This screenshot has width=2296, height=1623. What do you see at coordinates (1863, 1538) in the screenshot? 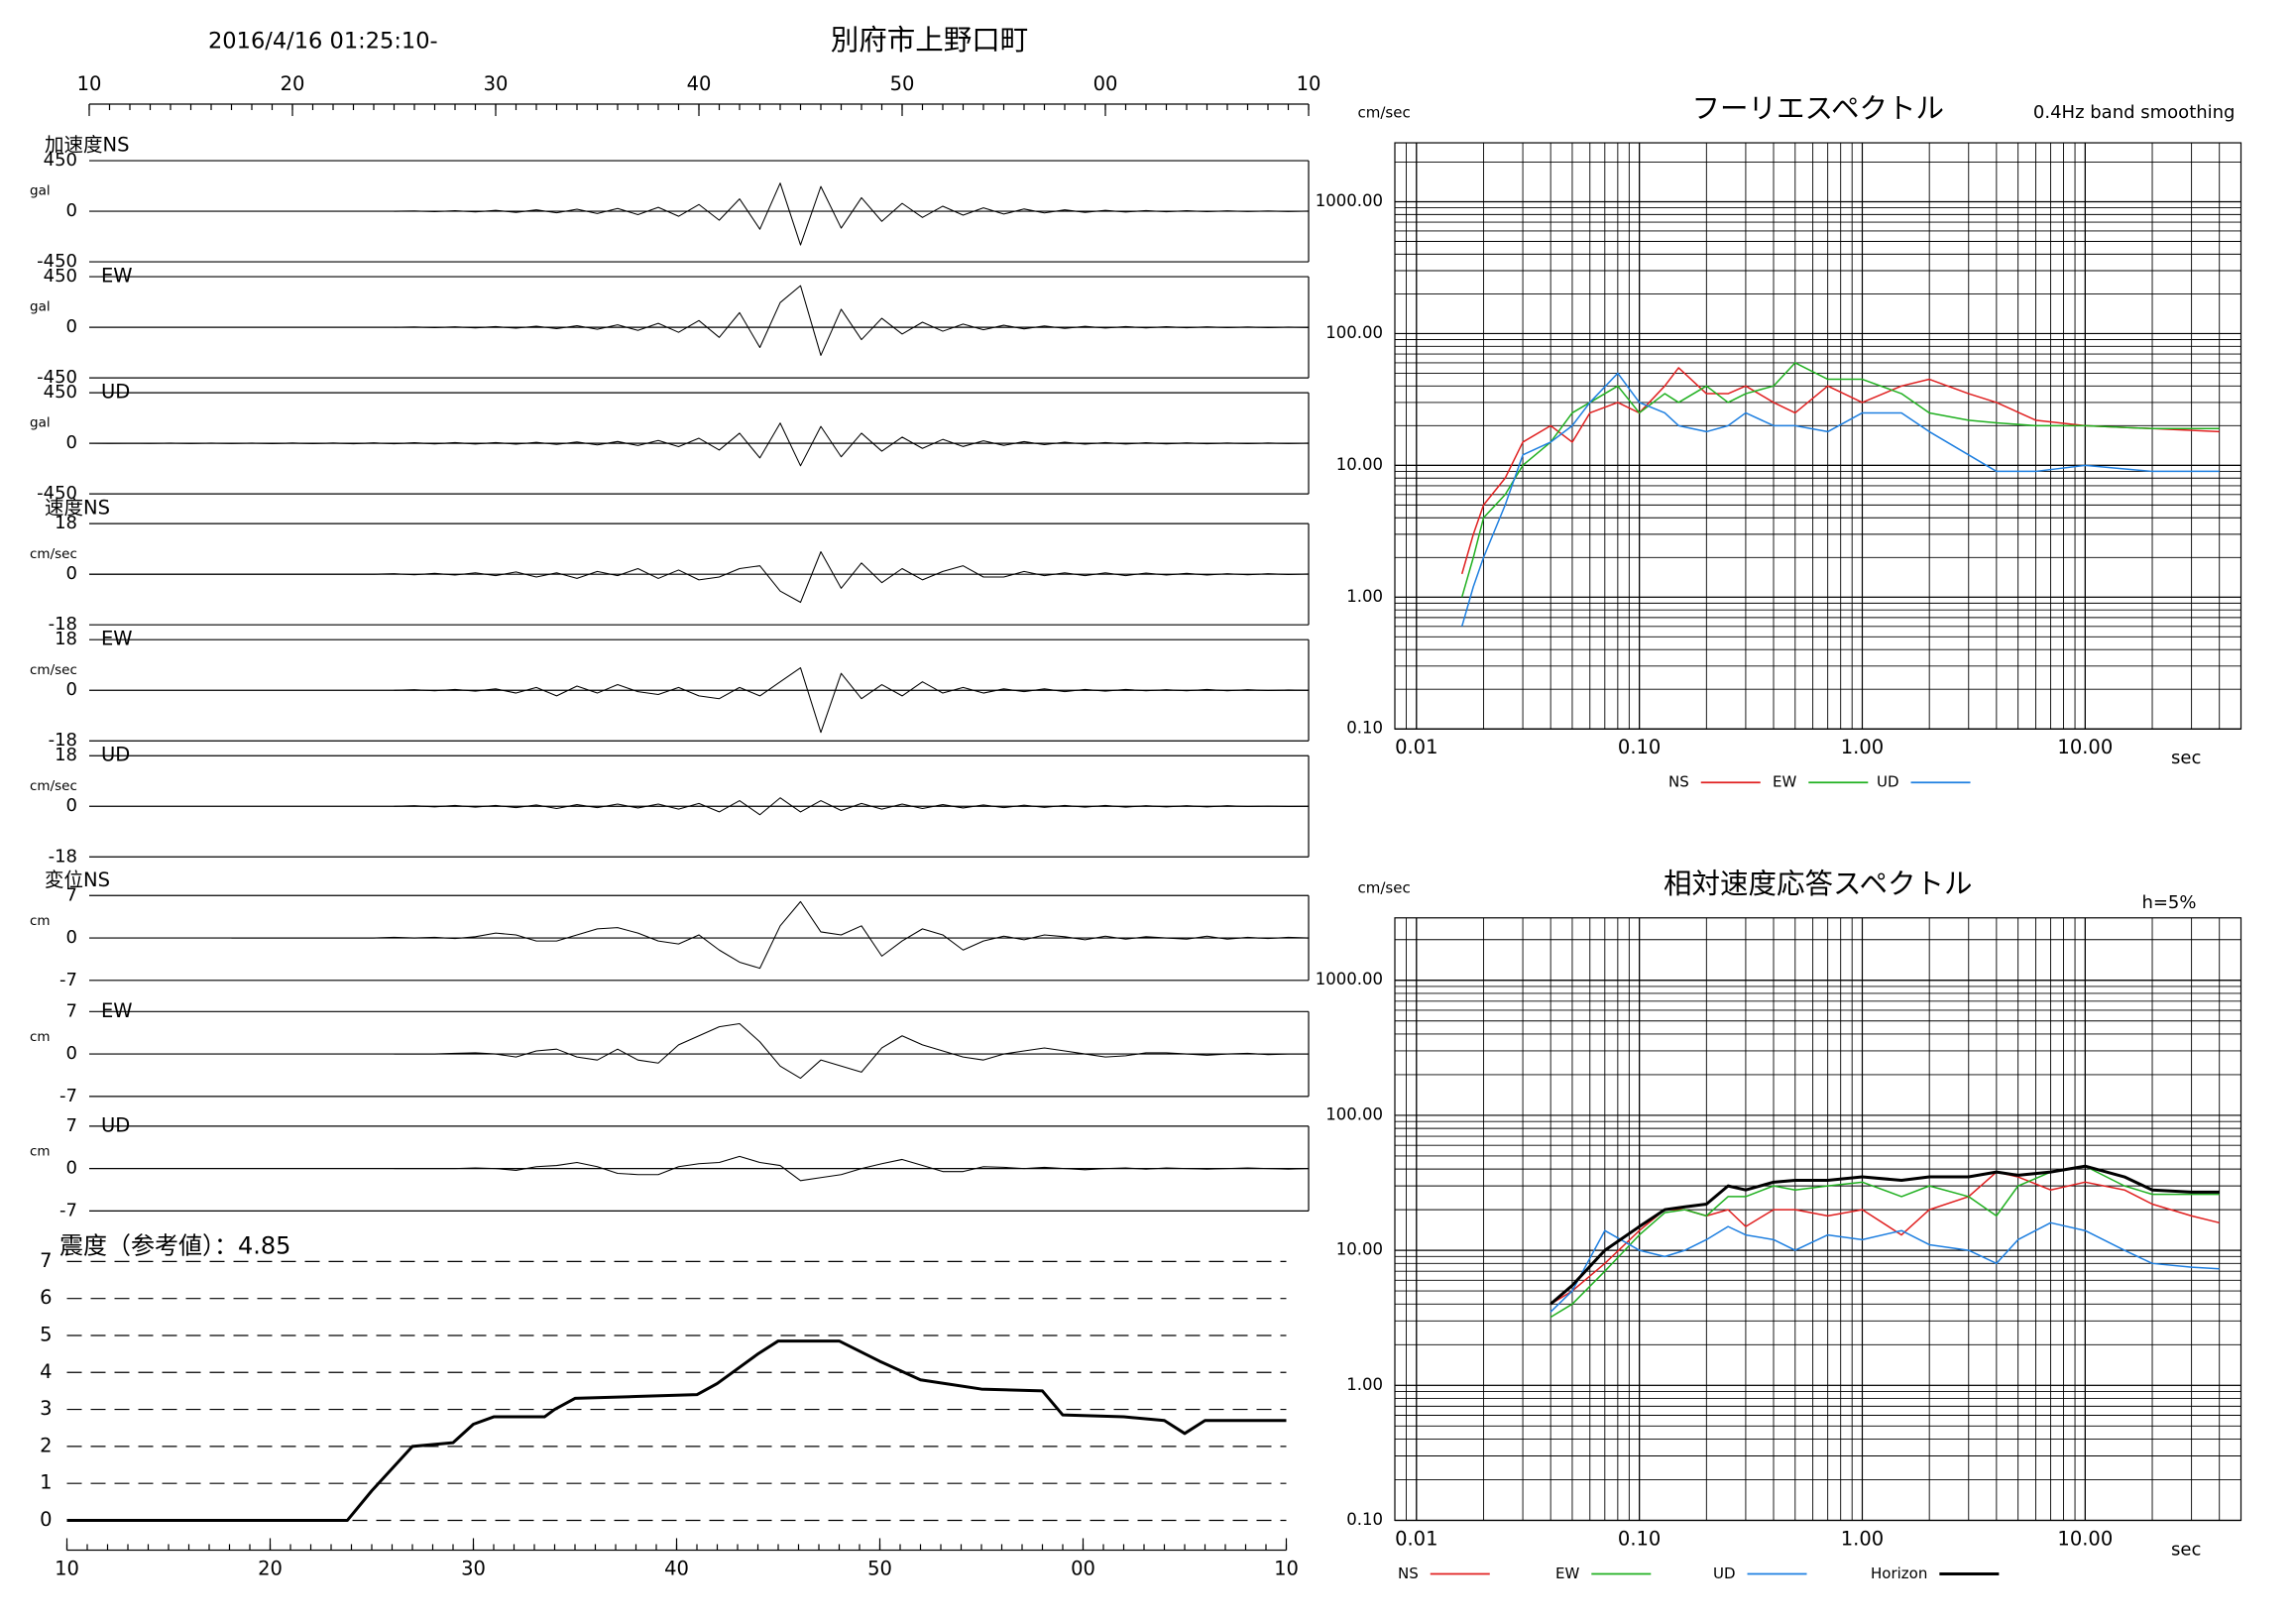
I see `x-tick-label: 1.00` at bounding box center [1863, 1538].